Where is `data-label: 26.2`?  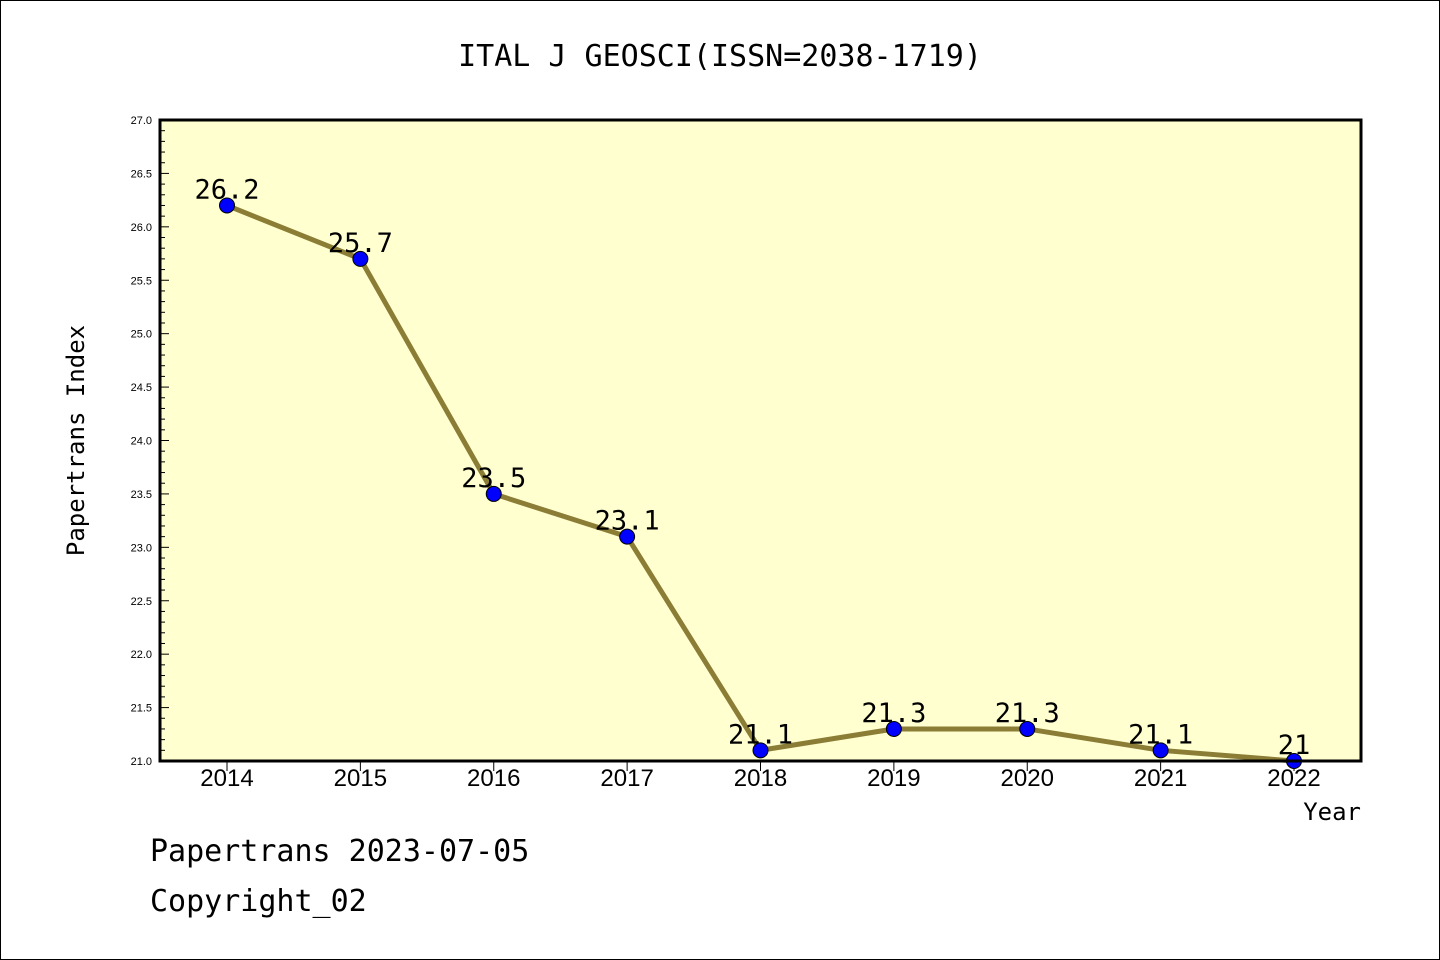 data-label: 26.2 is located at coordinates (226, 189).